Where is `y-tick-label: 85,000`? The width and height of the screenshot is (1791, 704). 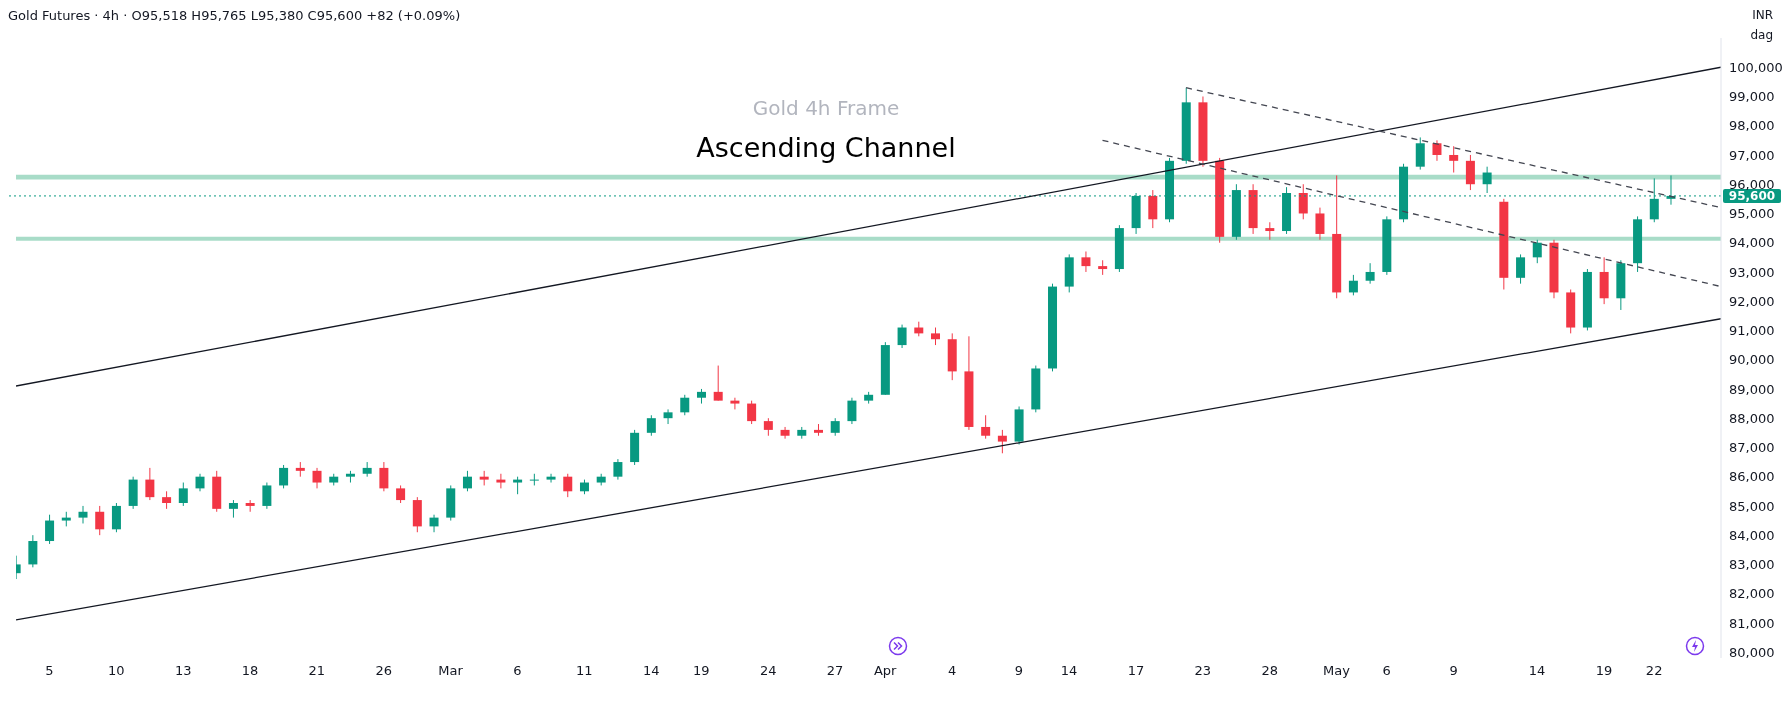
y-tick-label: 85,000 is located at coordinates (1752, 506).